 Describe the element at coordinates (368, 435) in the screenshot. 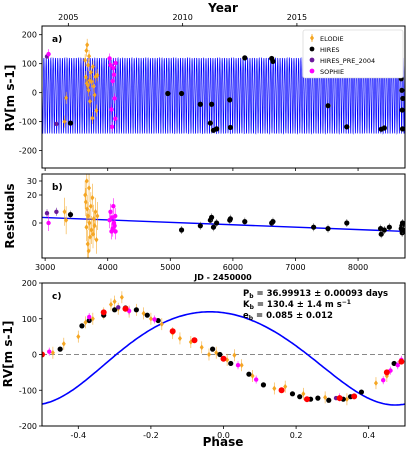

I see `x-tick-label: 0.4` at that location.